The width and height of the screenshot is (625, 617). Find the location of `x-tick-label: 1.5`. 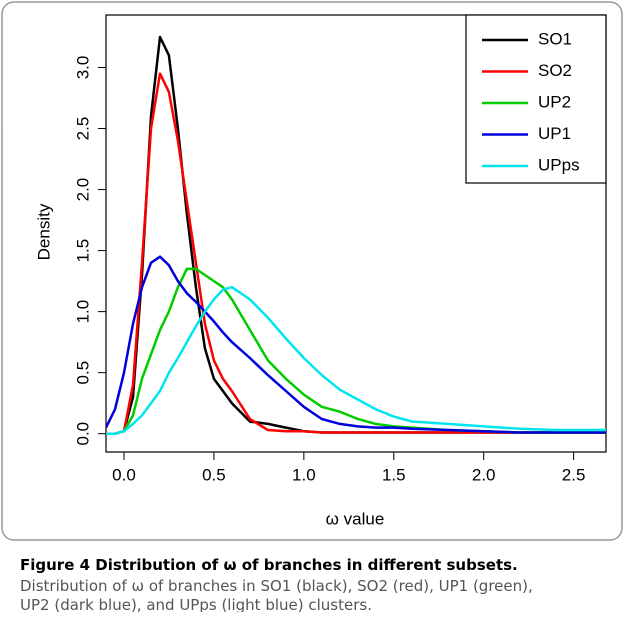

x-tick-label: 1.5 is located at coordinates (394, 474).